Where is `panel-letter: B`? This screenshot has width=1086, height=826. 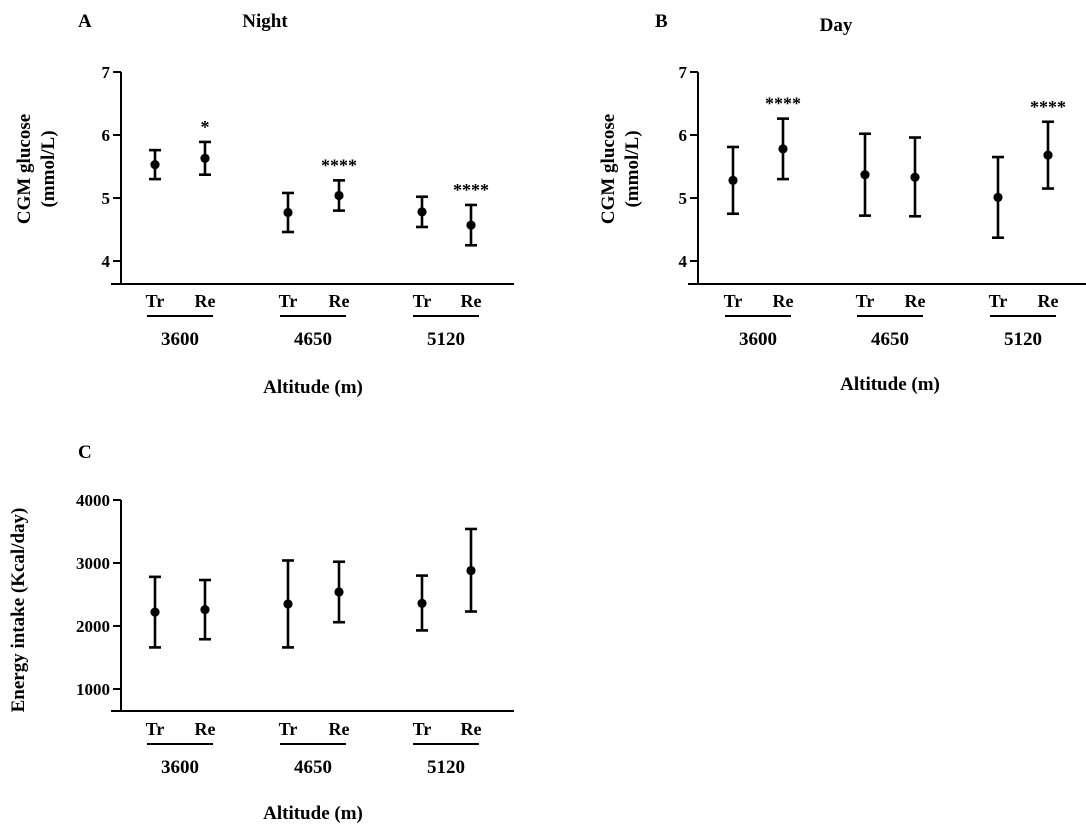
panel-letter: B is located at coordinates (661, 21).